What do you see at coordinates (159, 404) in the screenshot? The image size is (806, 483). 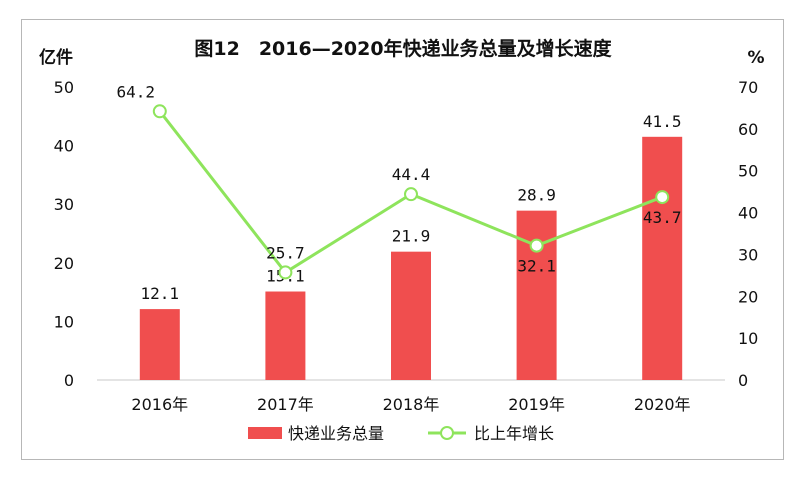 I see `x-tick-label: 2016年` at bounding box center [159, 404].